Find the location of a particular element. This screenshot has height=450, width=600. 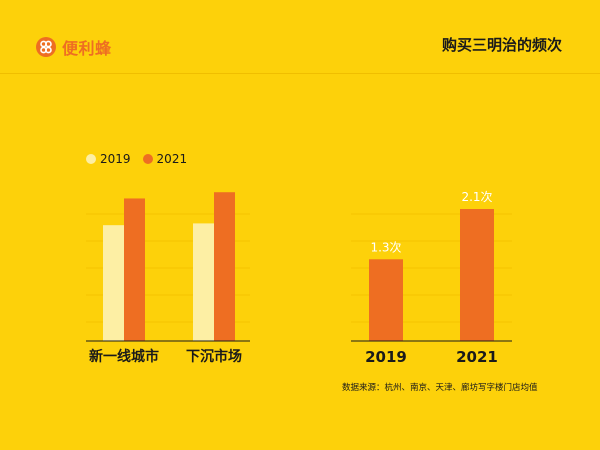

category-label: 新一线城市 is located at coordinates (124, 356).